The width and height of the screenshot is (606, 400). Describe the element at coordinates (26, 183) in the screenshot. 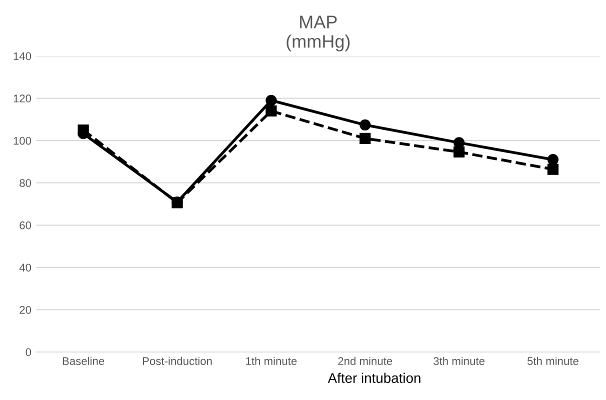

I see `y-tick-label: 80` at that location.